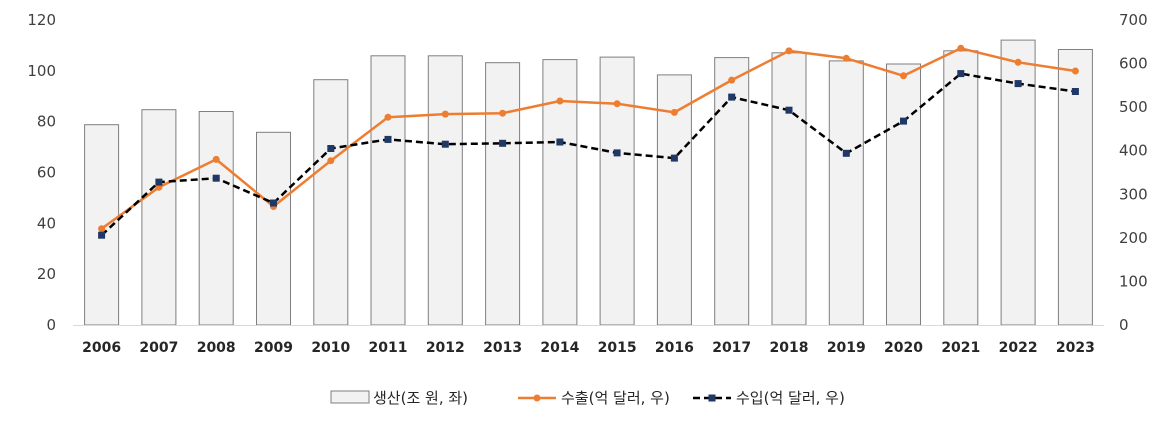 The width and height of the screenshot is (1176, 421). Describe the element at coordinates (732, 80) in the screenshot. I see `export-point-2017` at that location.